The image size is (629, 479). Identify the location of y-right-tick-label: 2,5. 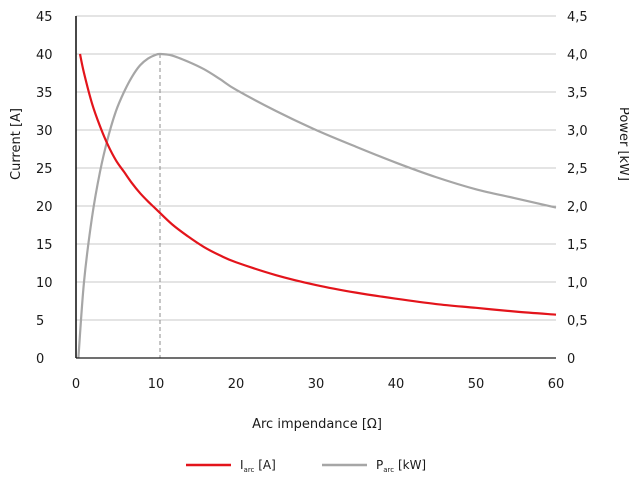
(577, 169).